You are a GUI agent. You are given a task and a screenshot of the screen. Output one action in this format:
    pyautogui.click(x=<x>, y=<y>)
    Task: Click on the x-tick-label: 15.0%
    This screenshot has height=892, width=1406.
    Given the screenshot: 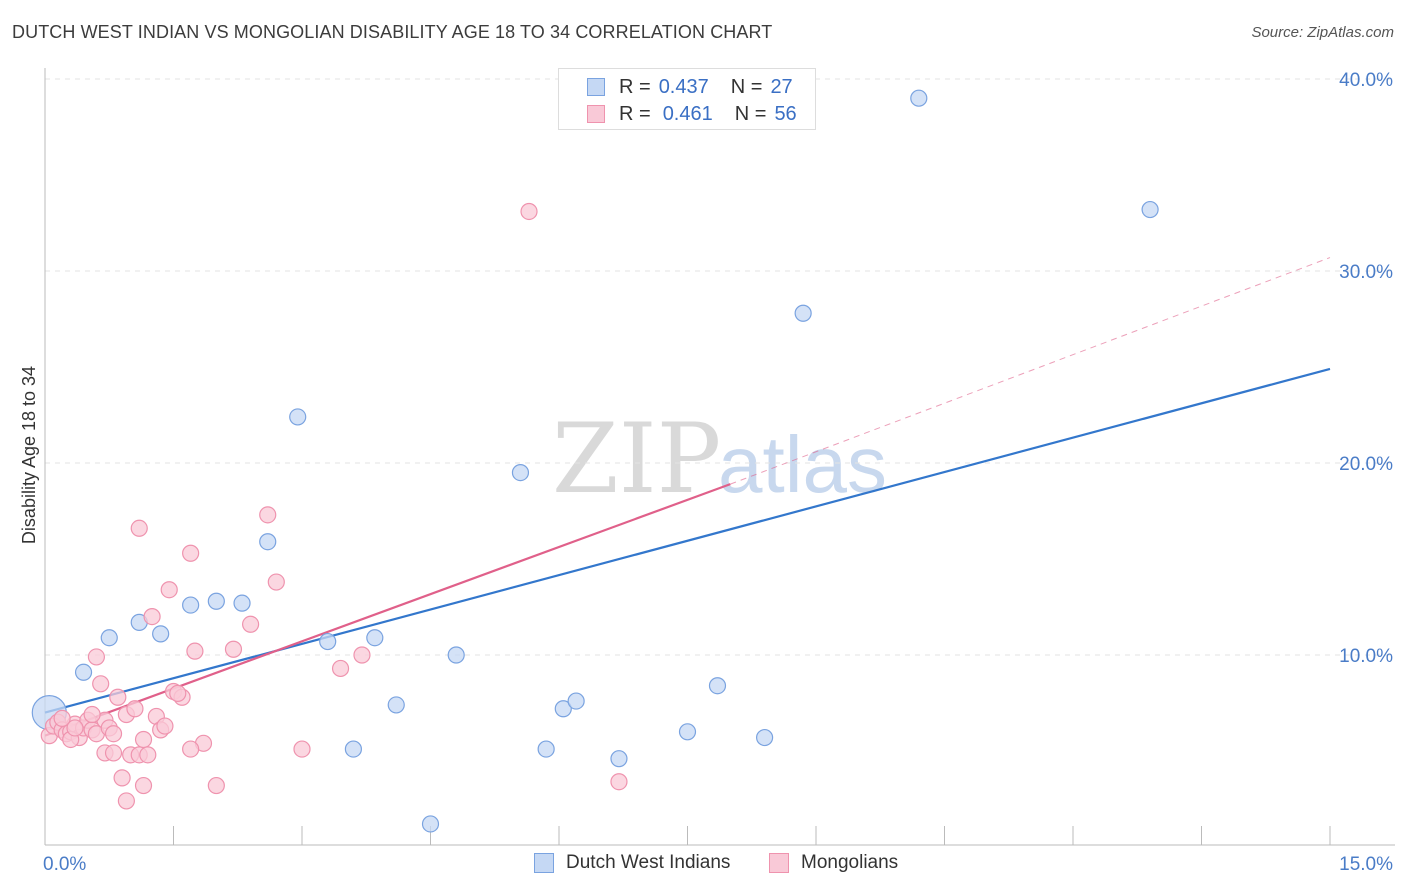 What is the action you would take?
    pyautogui.click(x=1366, y=864)
    